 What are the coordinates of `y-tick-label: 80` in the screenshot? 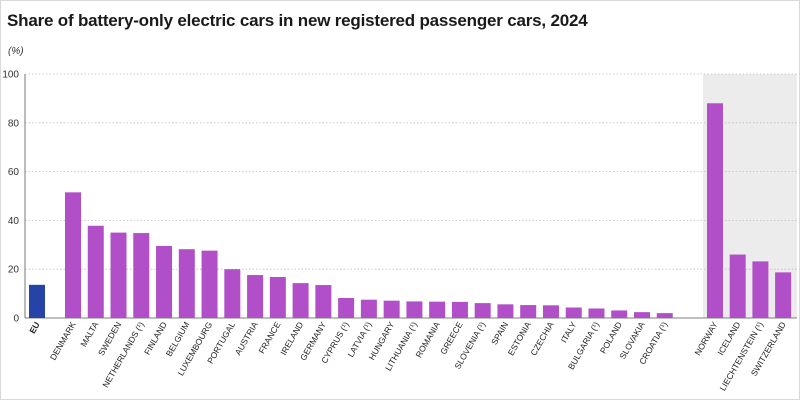 It's located at (14, 123).